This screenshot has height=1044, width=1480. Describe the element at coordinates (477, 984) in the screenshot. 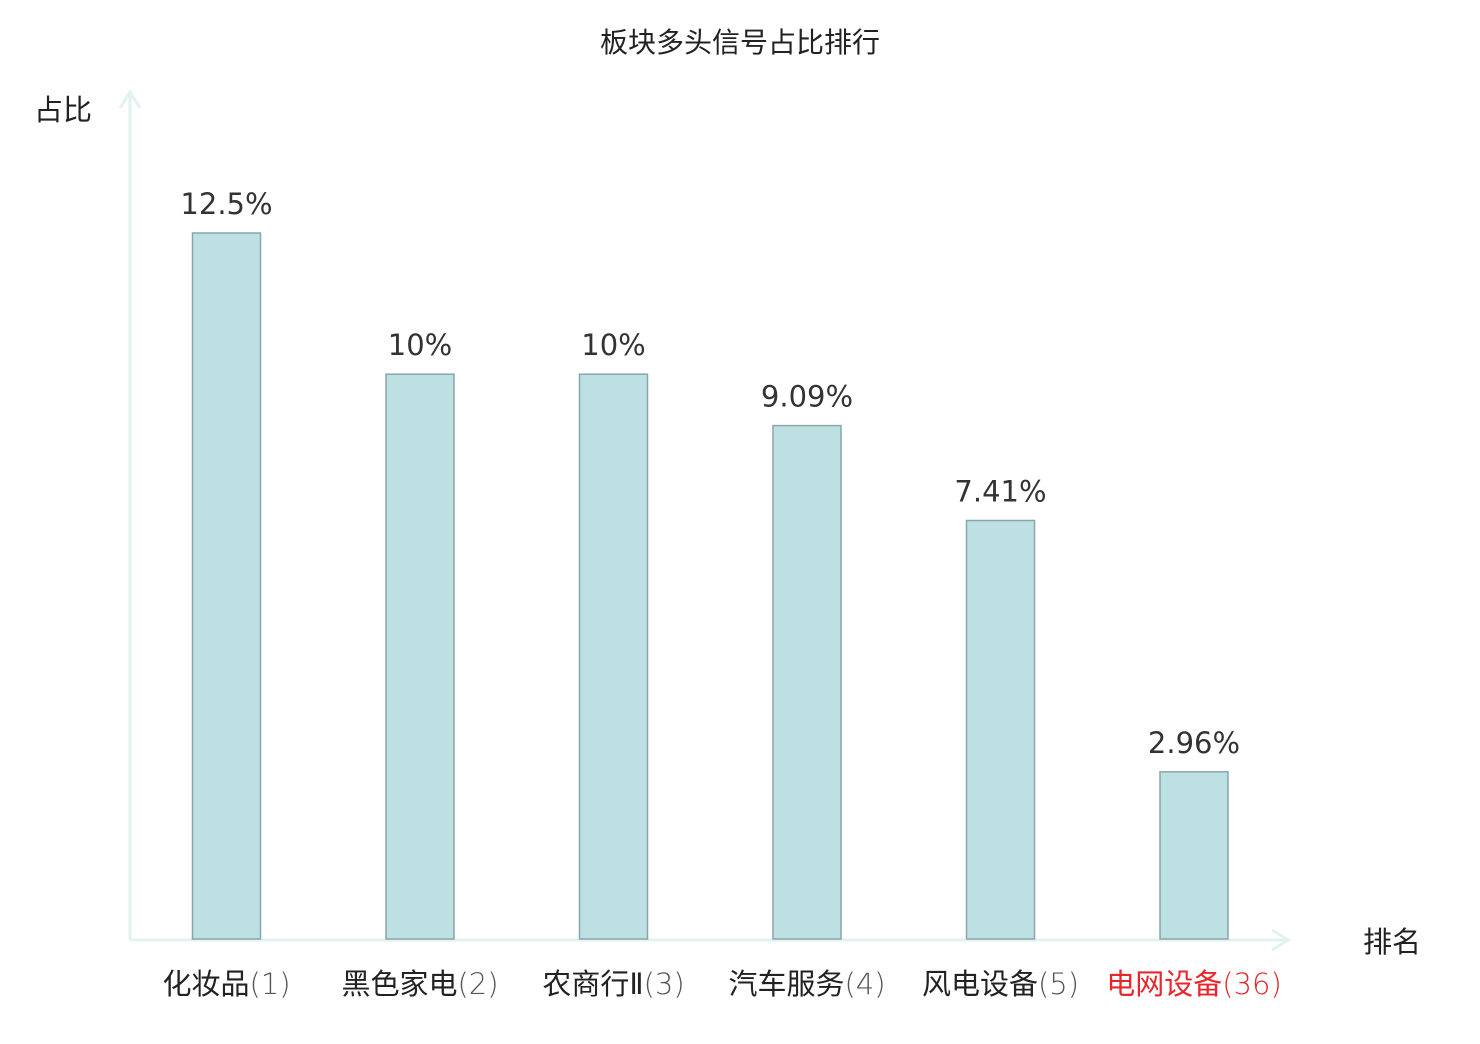

I see `category-rank: (2)` at that location.